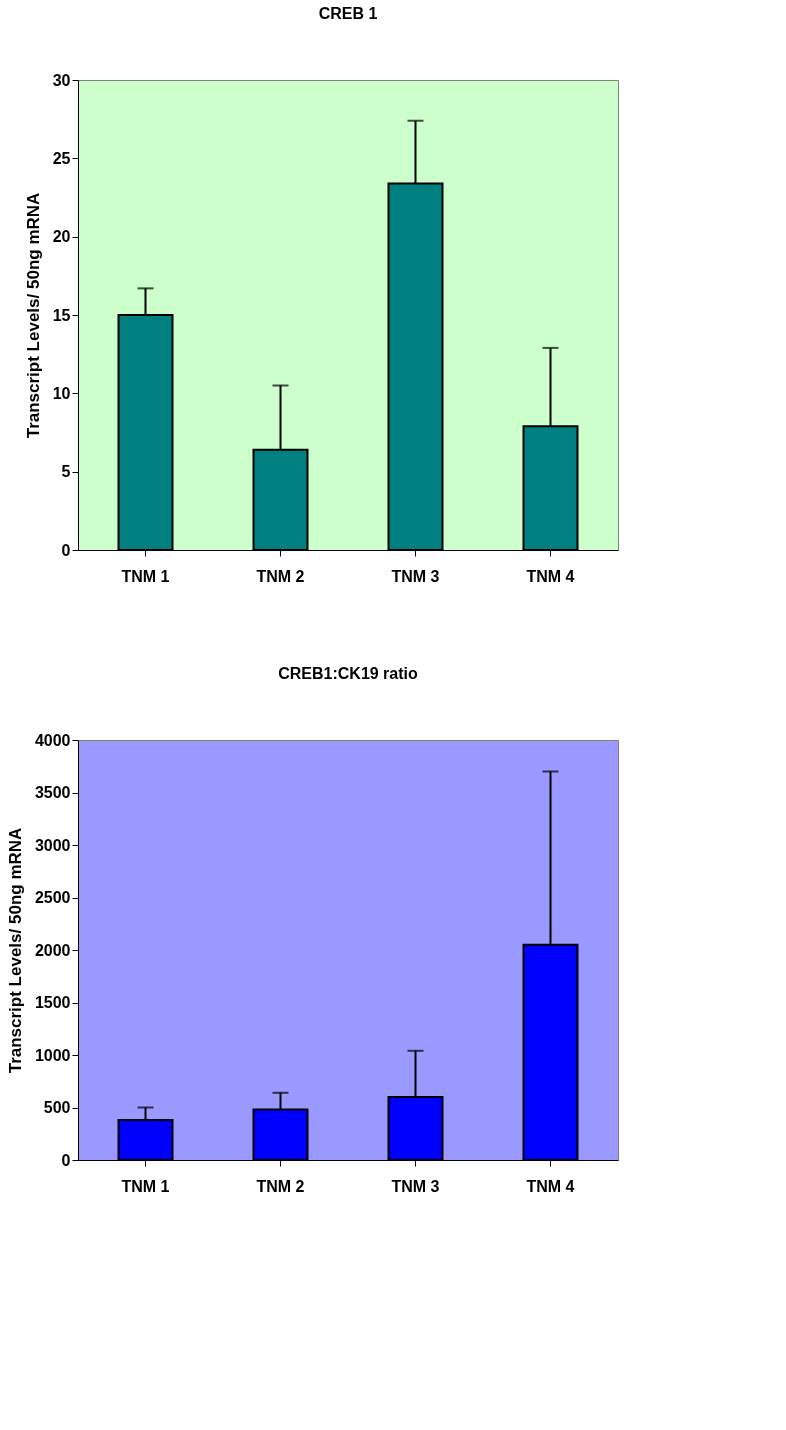 The image size is (786, 1430). Describe the element at coordinates (52, 845) in the screenshot. I see `y-tick-label: 3000` at that location.